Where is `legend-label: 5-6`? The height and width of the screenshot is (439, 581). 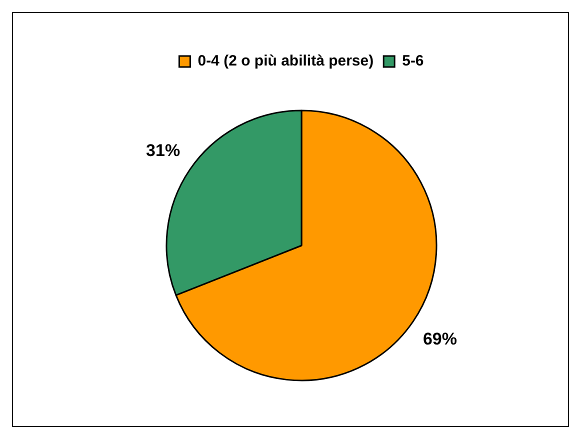 legend-label: 5-6 is located at coordinates (413, 61).